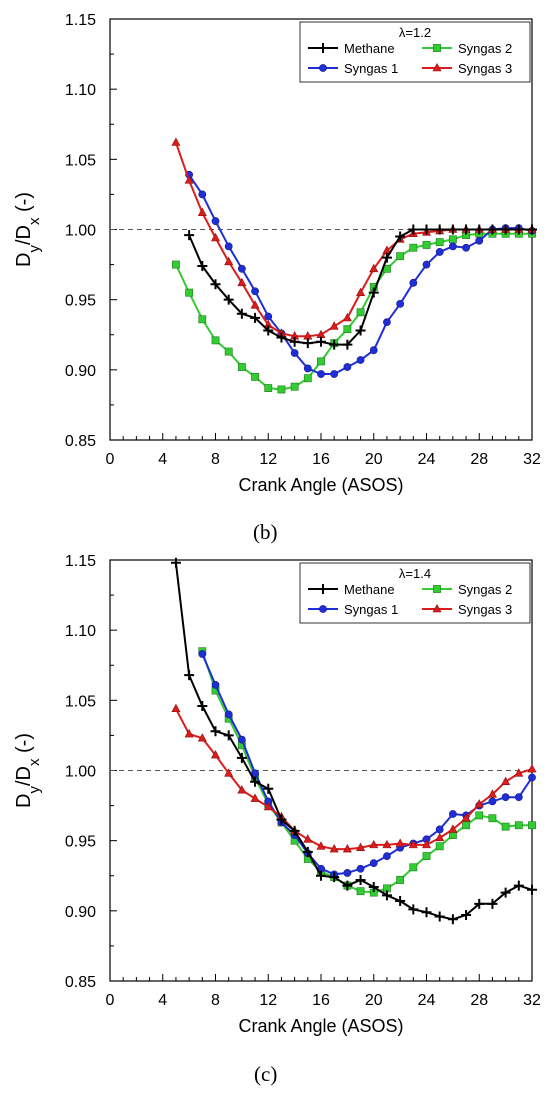  What do you see at coordinates (415, 32) in the screenshot?
I see `legend-title: λ=1.2` at bounding box center [415, 32].